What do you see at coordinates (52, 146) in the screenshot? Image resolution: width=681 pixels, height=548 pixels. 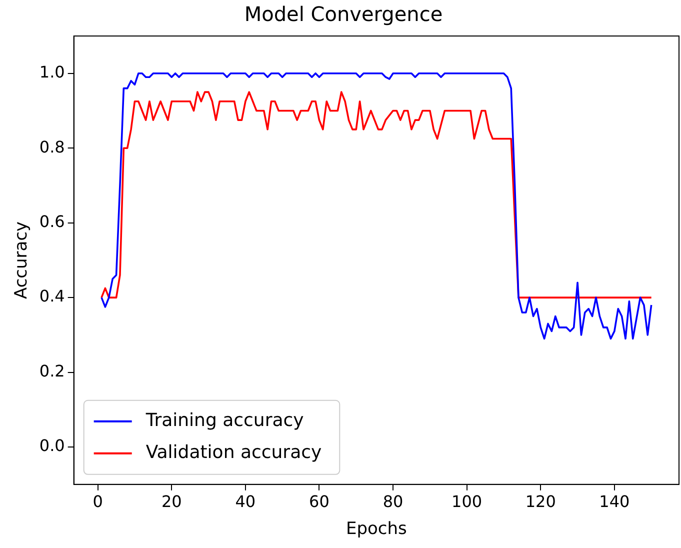 I see `y-tick-label: 0.8` at bounding box center [52, 146].